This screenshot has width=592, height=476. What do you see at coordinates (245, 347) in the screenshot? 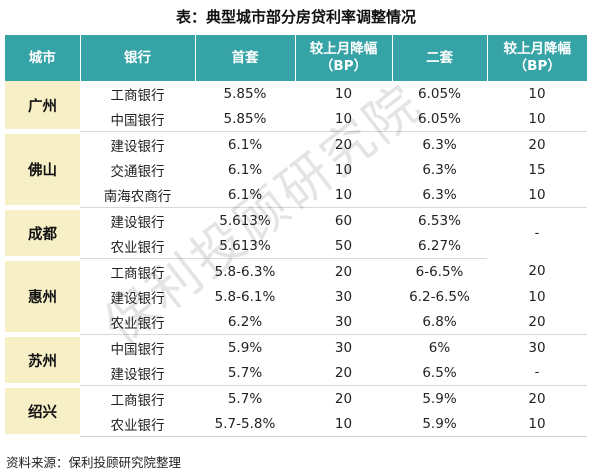
I see `first-rate-cell: 5.9%` at bounding box center [245, 347].